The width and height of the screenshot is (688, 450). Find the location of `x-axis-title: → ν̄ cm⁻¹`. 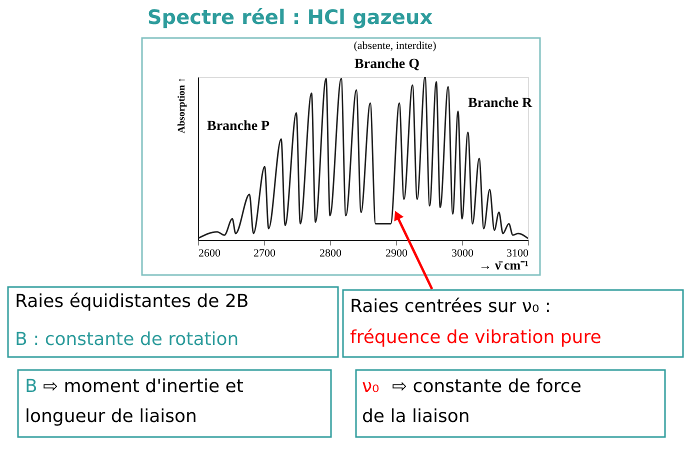

x-axis-title: → ν̄ cm⁻¹ is located at coordinates (503, 265).